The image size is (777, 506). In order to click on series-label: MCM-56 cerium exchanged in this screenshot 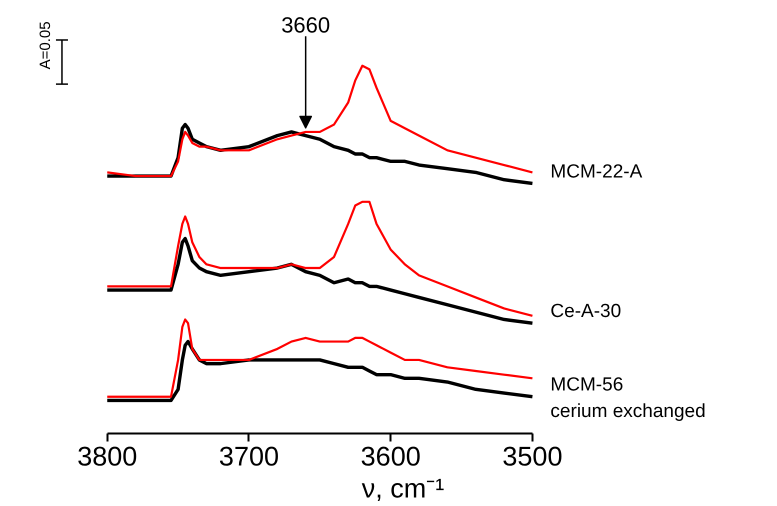, I will do `click(628, 398)`.